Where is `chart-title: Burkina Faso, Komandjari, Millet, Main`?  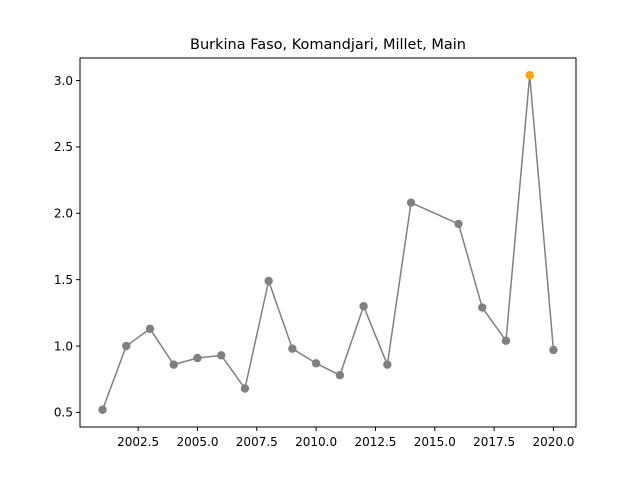
chart-title: Burkina Faso, Komandjari, Millet, Main is located at coordinates (328, 45).